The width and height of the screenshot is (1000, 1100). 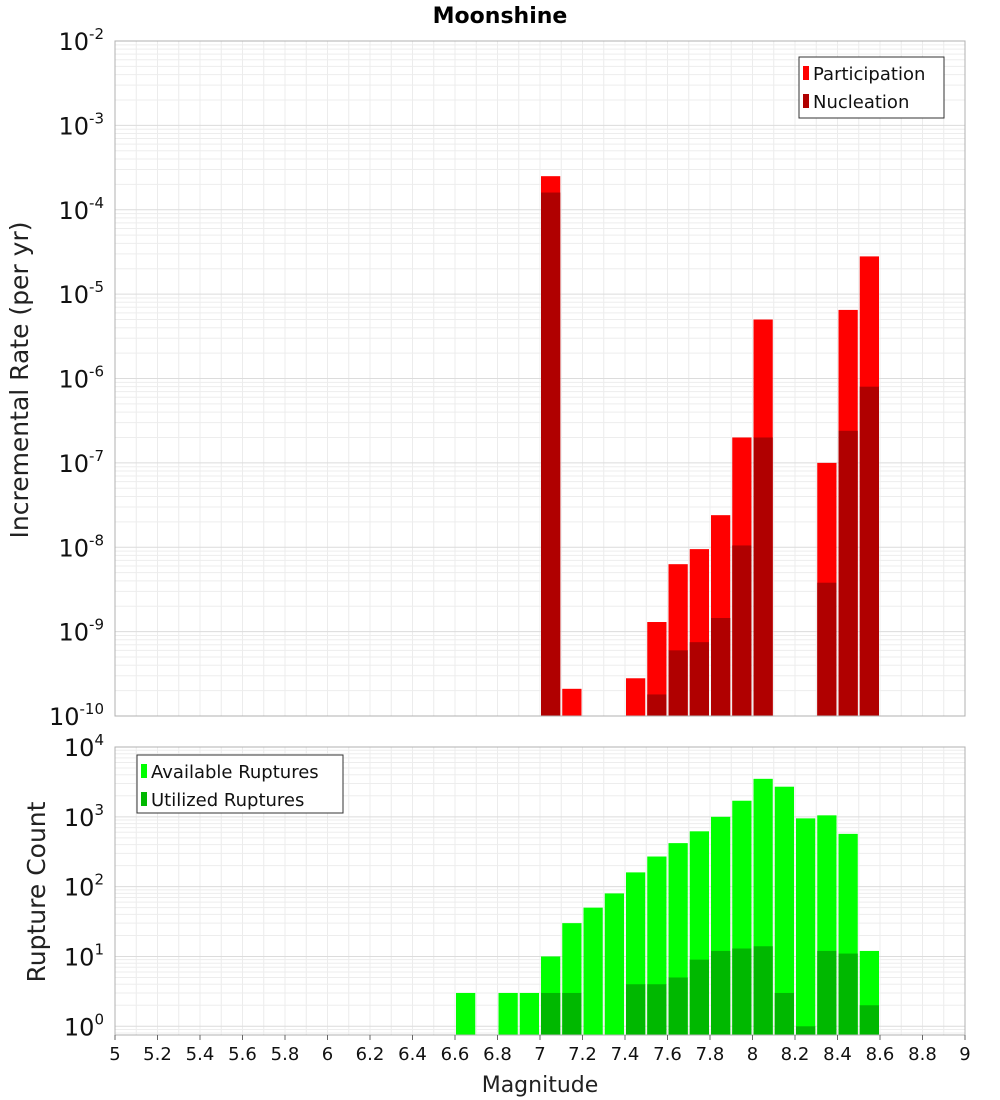 I want to click on x-tick-label: 7.6, so click(x=667, y=1054).